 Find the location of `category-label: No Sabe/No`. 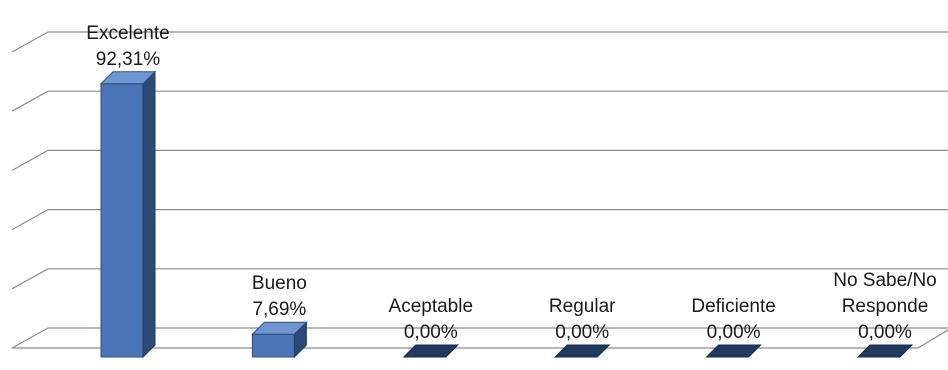

category-label: No Sabe/No is located at coordinates (885, 280).